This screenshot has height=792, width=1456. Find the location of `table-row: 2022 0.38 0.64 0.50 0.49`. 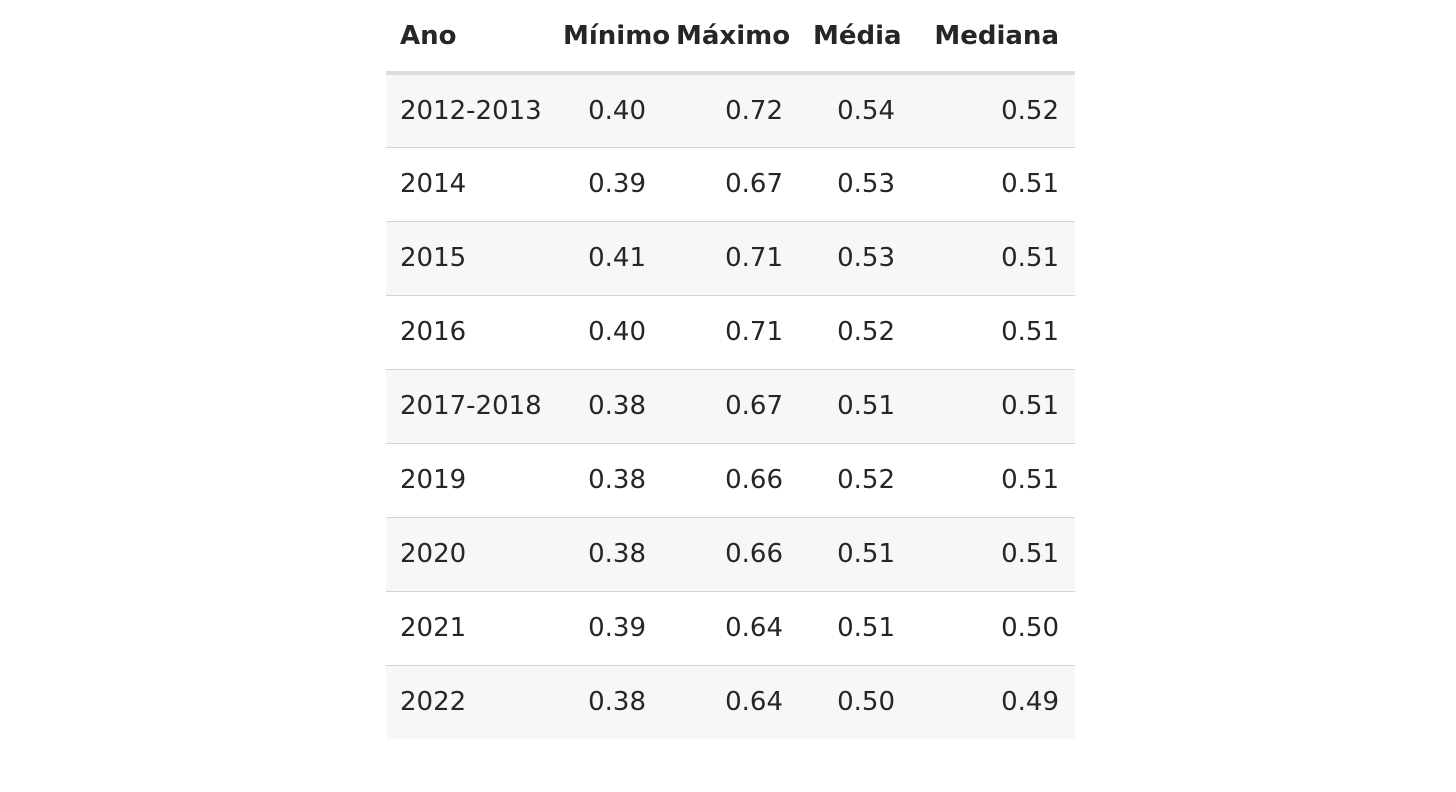

table-row: 2022 0.38 0.64 0.50 0.49 is located at coordinates (730, 702).